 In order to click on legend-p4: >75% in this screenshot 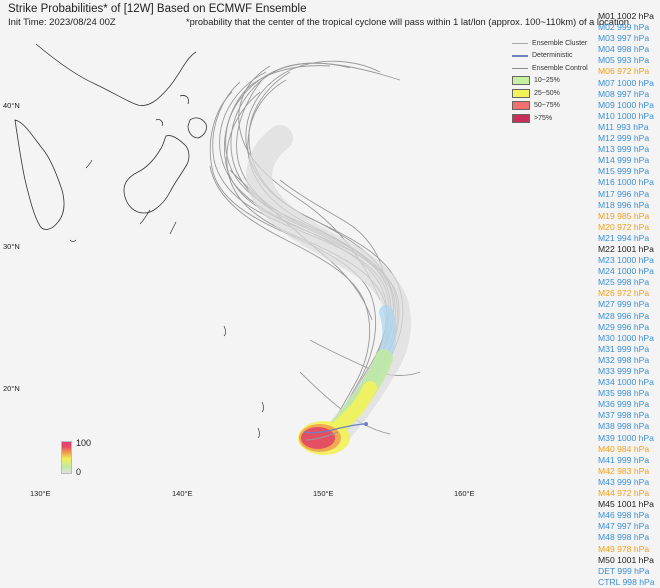, I will do `click(550, 118)`.